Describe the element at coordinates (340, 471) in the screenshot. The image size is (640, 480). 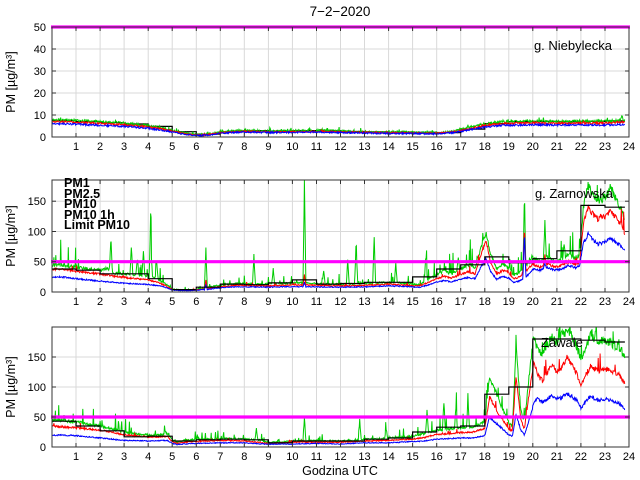
I see `x-axis-label: Godzina UTC` at that location.